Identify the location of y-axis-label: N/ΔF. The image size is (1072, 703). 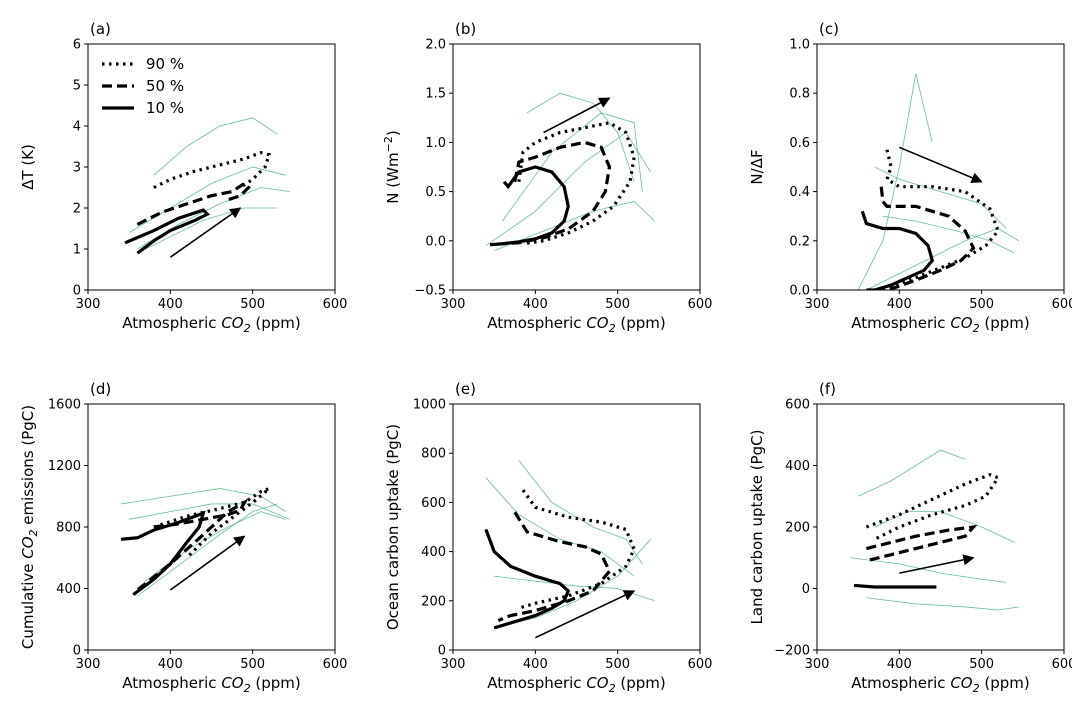
(757, 166).